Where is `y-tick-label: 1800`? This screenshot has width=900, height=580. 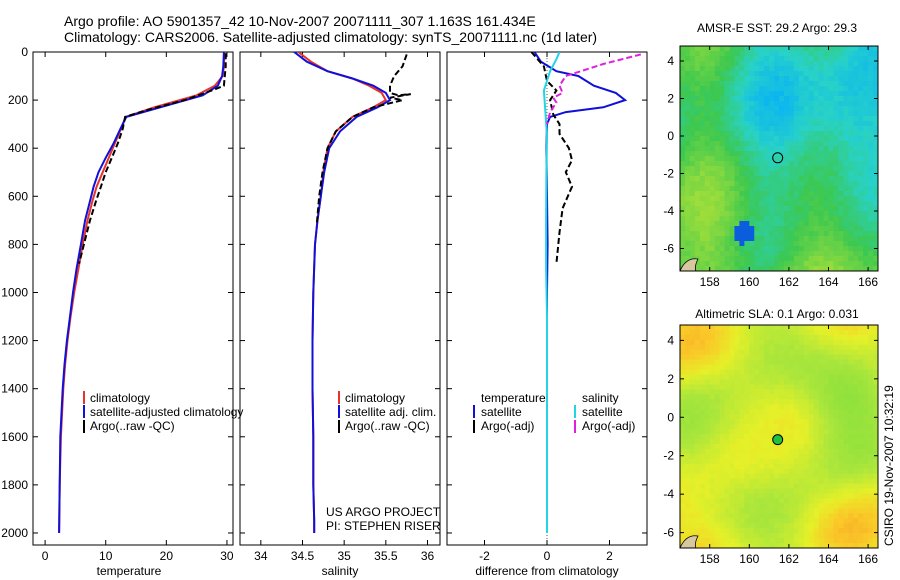
y-tick-label: 1800 is located at coordinates (14, 485).